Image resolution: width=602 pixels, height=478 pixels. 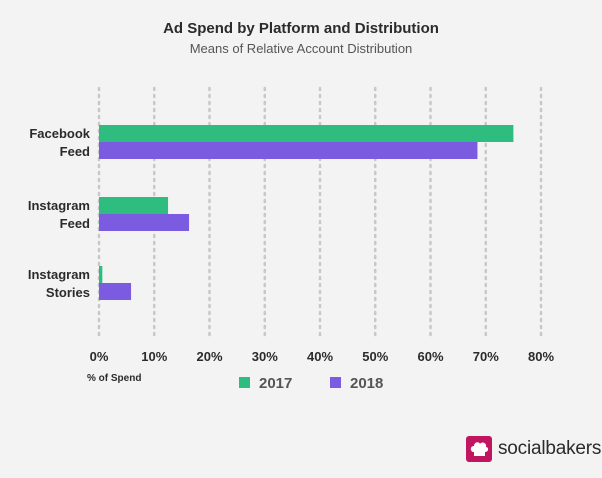 What do you see at coordinates (430, 356) in the screenshot?
I see `x-tick-label: 60%` at bounding box center [430, 356].